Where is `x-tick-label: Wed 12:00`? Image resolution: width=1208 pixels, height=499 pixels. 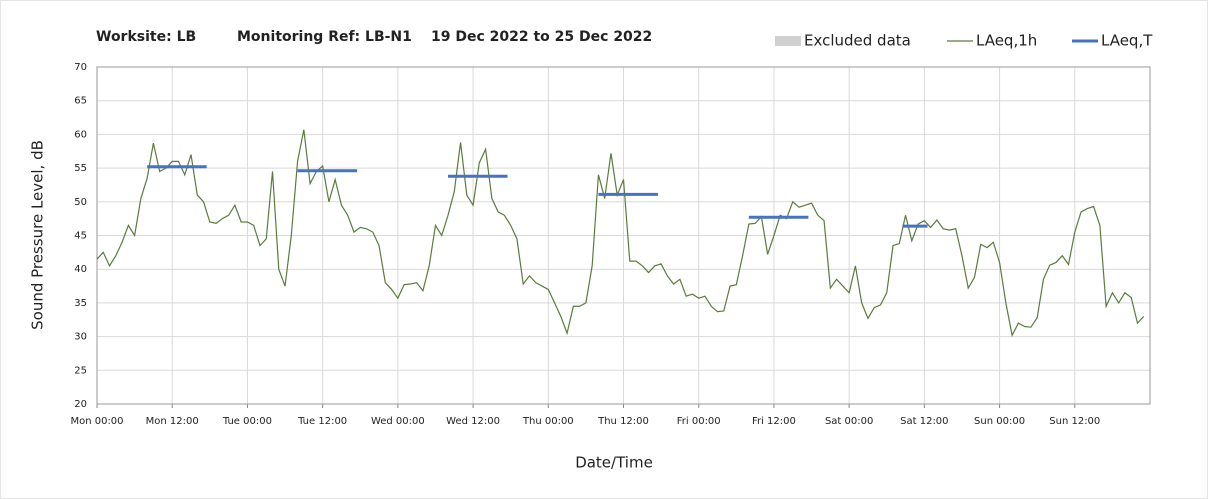 x-tick-label: Wed 12:00 is located at coordinates (473, 421).